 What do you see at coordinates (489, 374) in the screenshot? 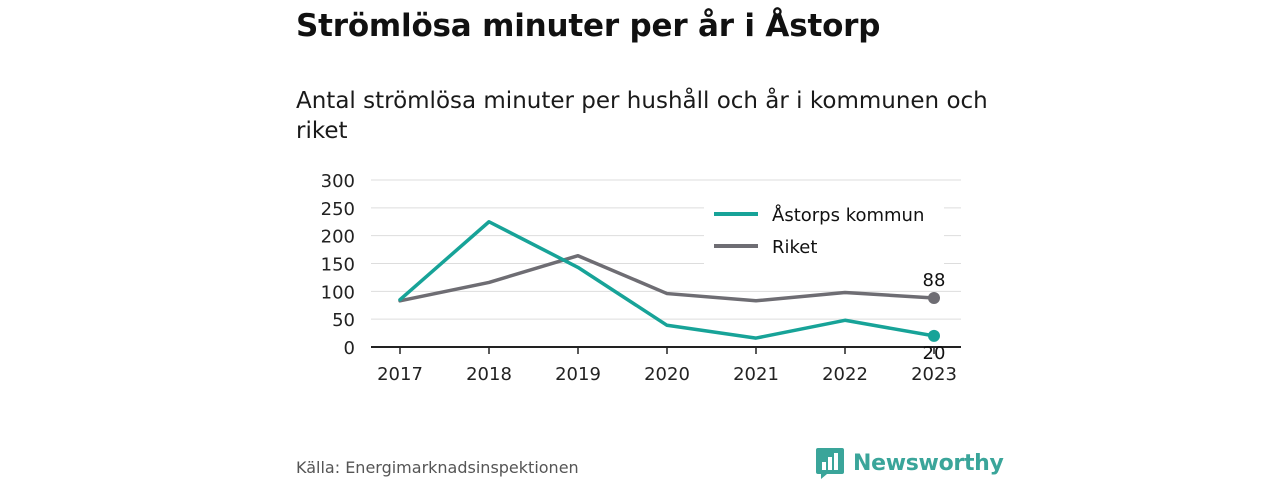
I see `x-tick-label: 2018` at bounding box center [489, 374].